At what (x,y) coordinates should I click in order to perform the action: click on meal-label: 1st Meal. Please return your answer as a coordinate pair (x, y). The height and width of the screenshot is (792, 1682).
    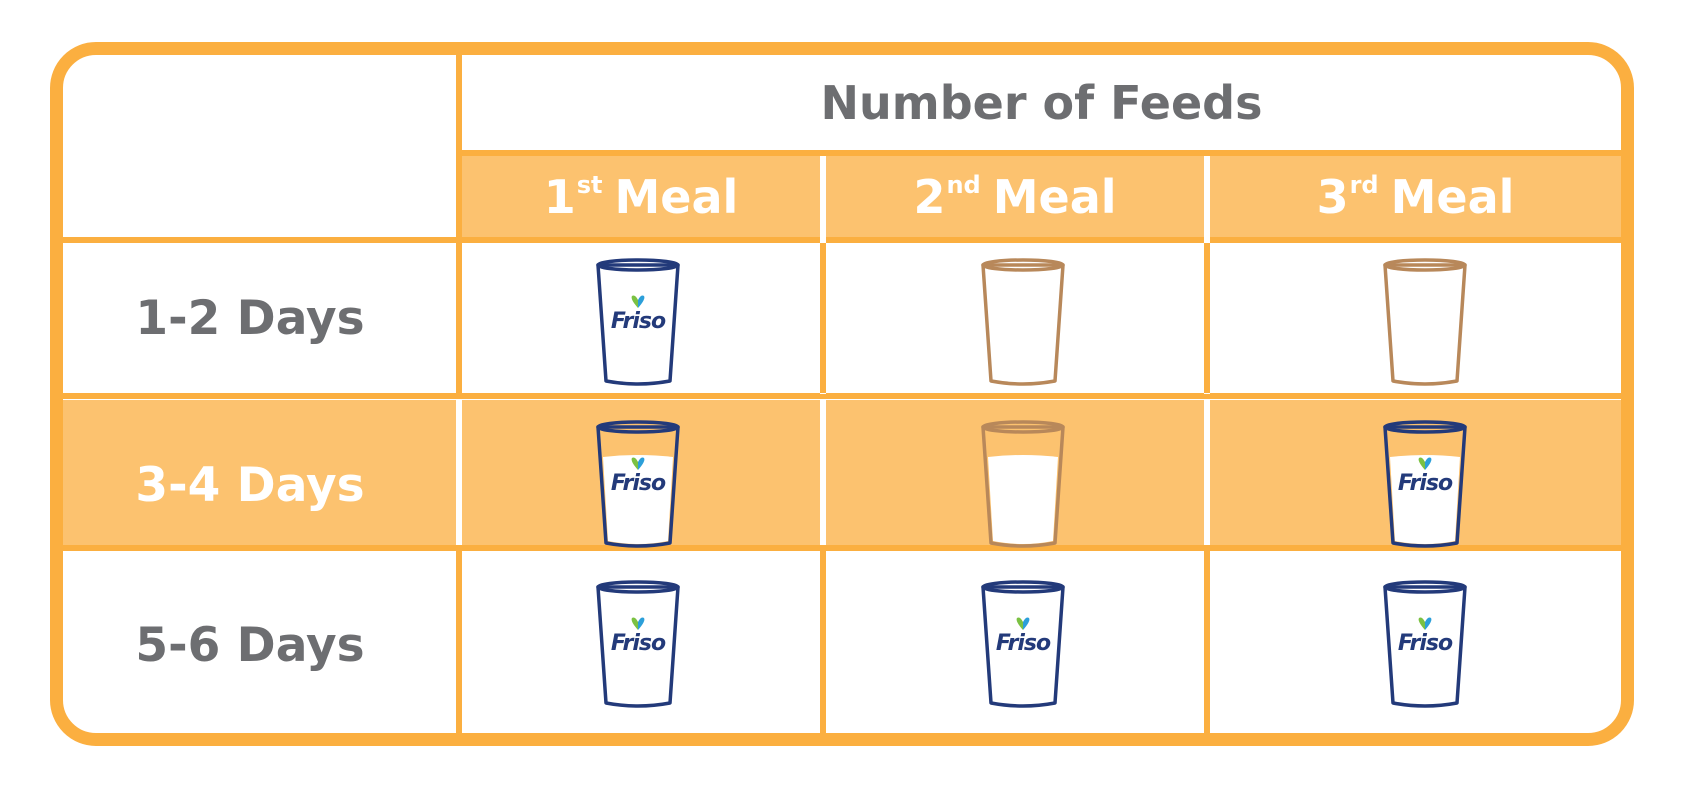
    Looking at the image, I should click on (641, 197).